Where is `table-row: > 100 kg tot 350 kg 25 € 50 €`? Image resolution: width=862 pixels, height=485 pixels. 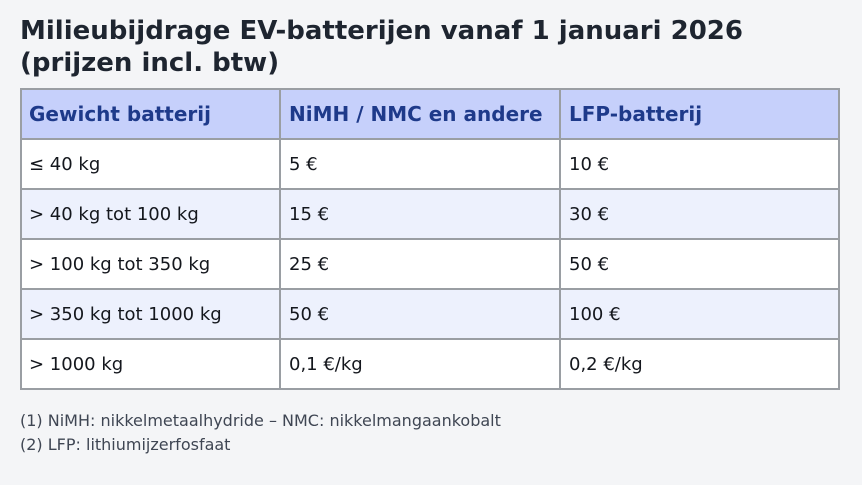
table-row: > 100 kg tot 350 kg 25 € 50 € is located at coordinates (430, 264).